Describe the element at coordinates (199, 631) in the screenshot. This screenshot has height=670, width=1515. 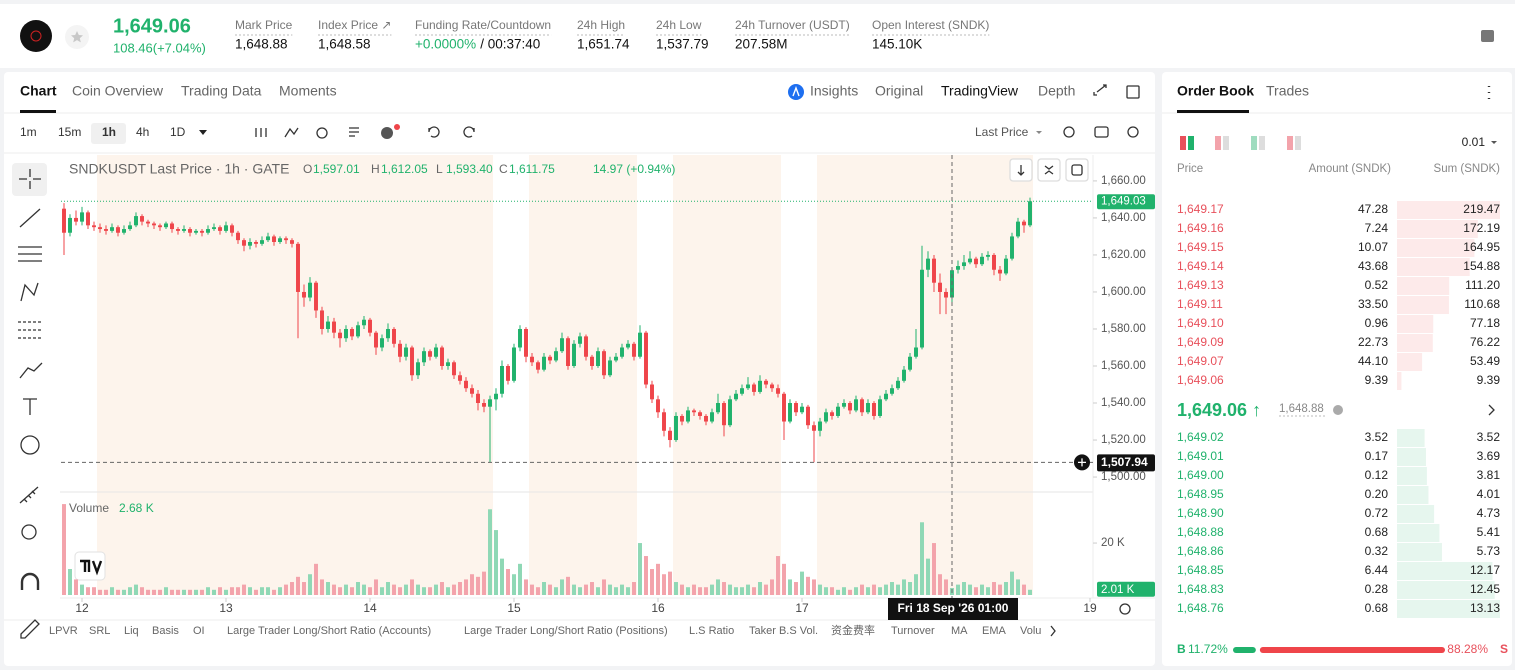
I see `indicator-tab: OI` at that location.